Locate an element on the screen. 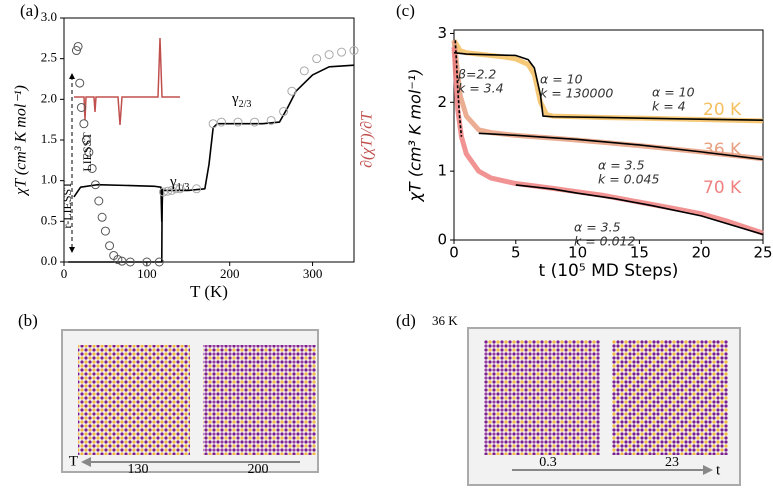 The height and width of the screenshot is (492, 773). y2-axis-label: ∂(χT)/∂T is located at coordinates (367, 139).